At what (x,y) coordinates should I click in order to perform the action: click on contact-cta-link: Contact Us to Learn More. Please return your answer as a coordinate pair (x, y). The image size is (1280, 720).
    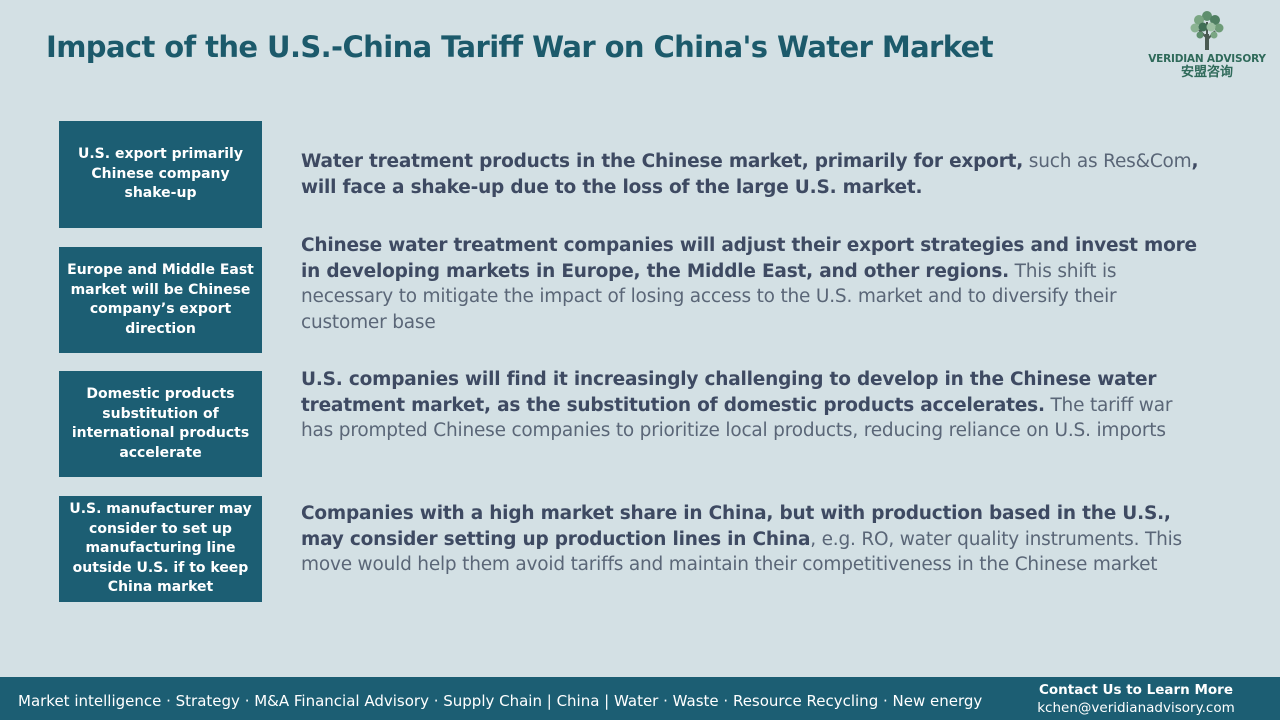
    Looking at the image, I should click on (1136, 690).